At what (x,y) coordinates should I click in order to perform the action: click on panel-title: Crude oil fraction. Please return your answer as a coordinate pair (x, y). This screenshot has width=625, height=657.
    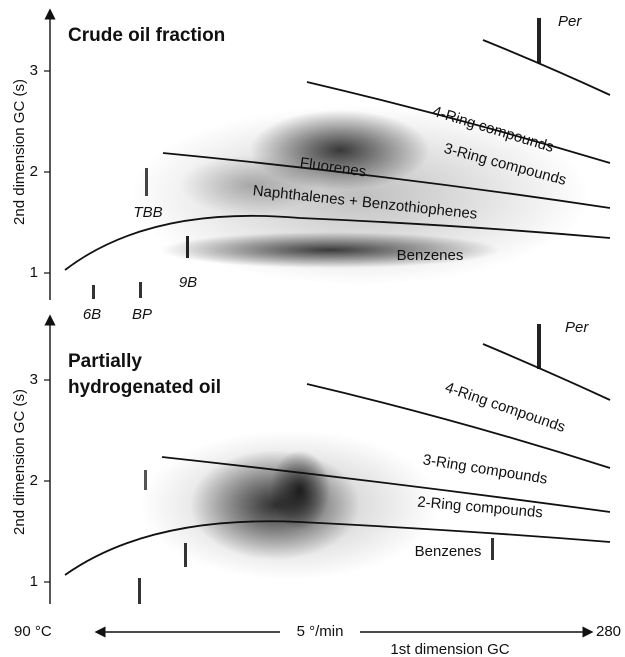
    Looking at the image, I should click on (146, 35).